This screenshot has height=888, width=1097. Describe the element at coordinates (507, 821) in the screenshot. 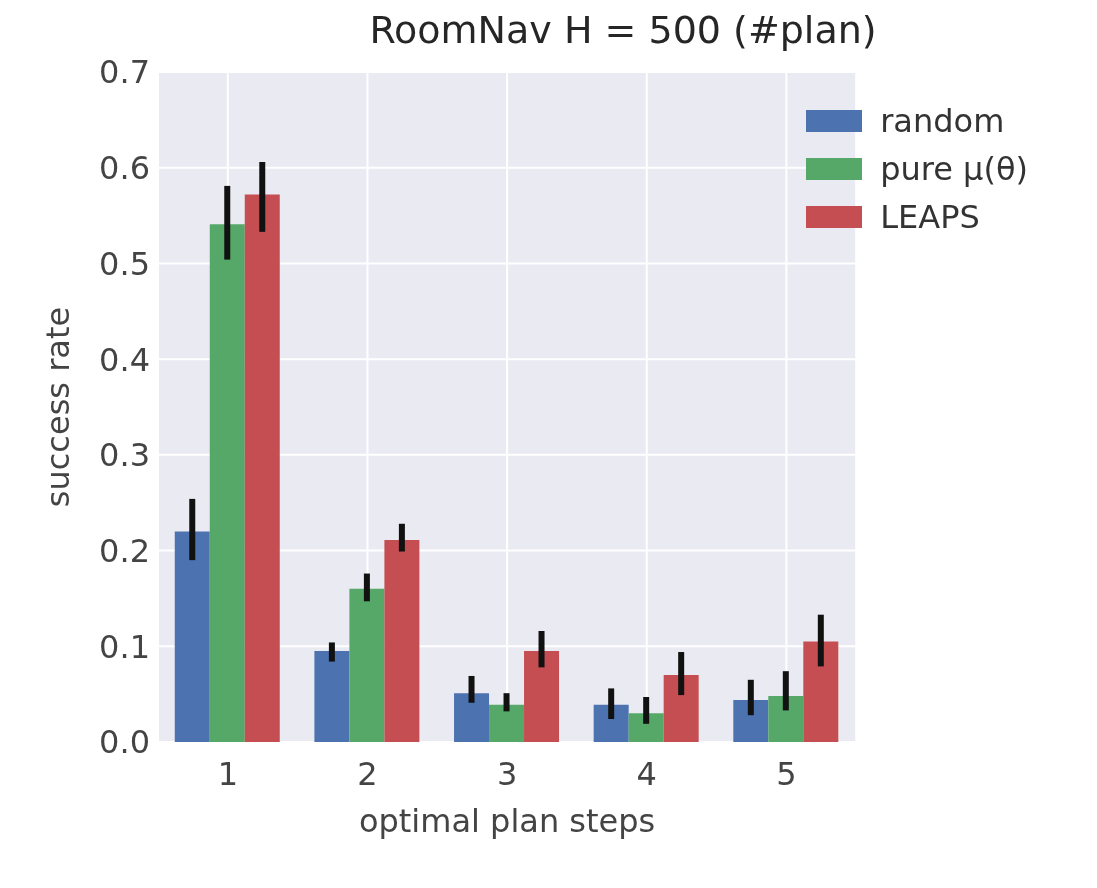

I see `x-axis-title: optimal plan steps` at that location.